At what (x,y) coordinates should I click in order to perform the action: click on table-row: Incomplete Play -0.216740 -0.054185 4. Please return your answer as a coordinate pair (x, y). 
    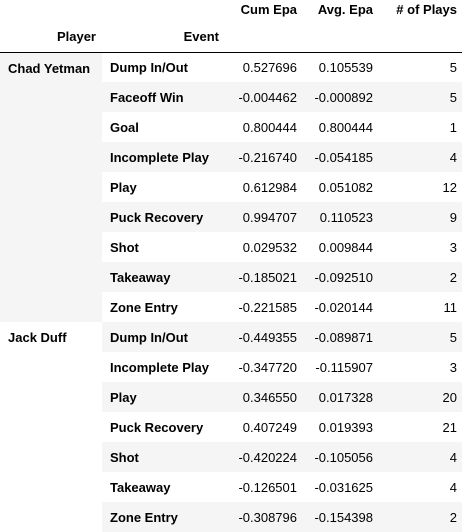
    Looking at the image, I should click on (231, 157).